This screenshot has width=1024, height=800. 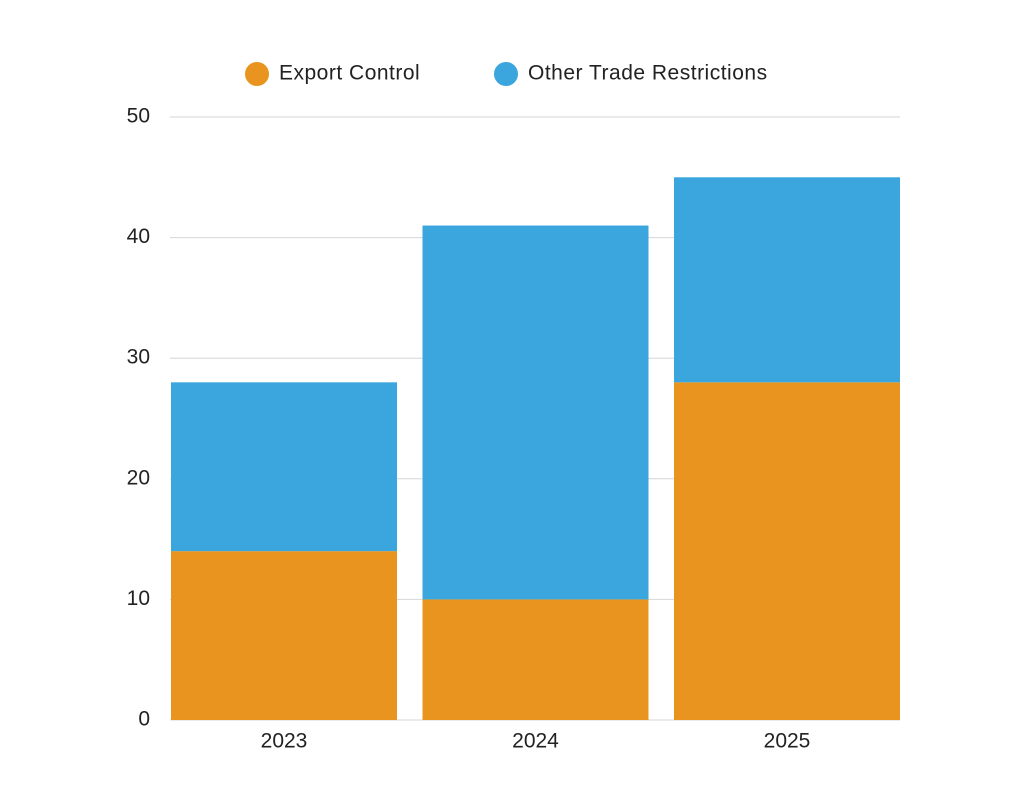 What do you see at coordinates (138, 357) in the screenshot?
I see `y-tick-label: 30` at bounding box center [138, 357].